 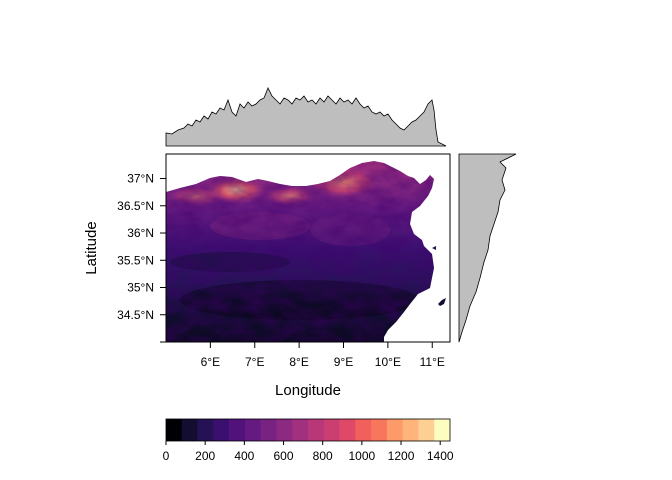 I want to click on legend-tick-label: 1000, so click(x=362, y=456).